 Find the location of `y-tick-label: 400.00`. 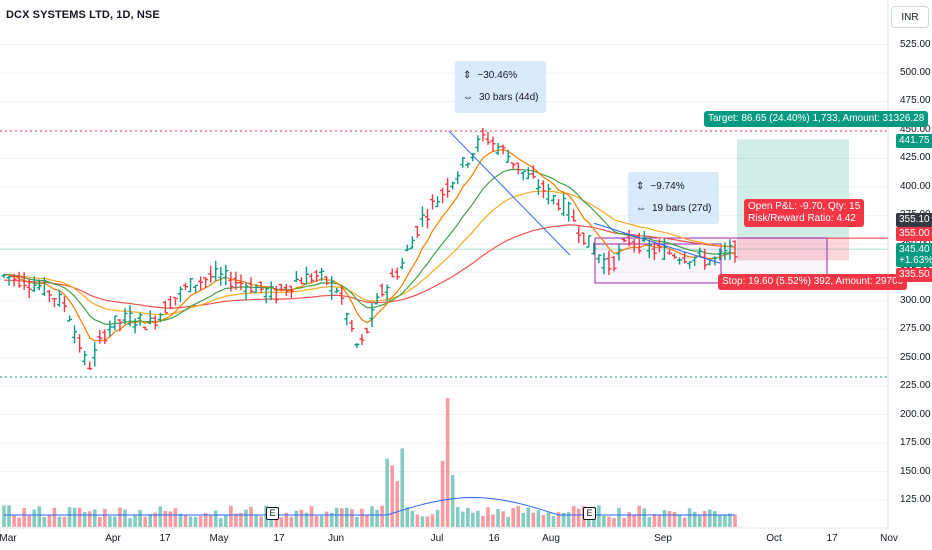

y-tick-label: 400.00 is located at coordinates (915, 186).